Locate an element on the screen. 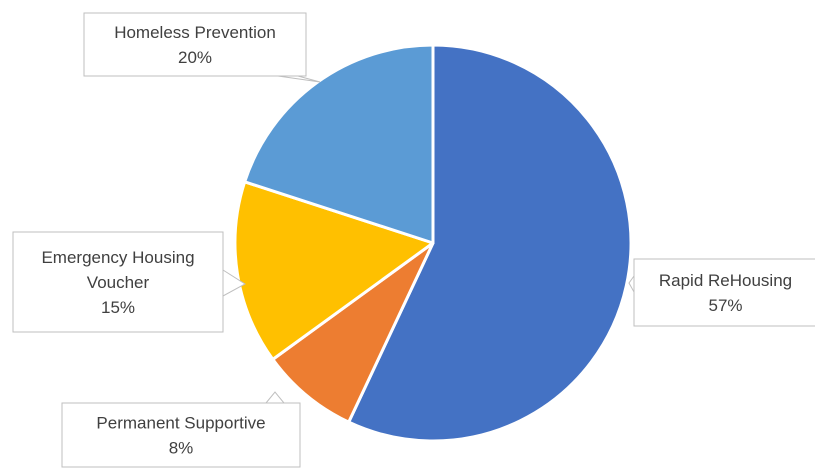 The image size is (815, 468). slice-percent-label: 8% is located at coordinates (181, 448).